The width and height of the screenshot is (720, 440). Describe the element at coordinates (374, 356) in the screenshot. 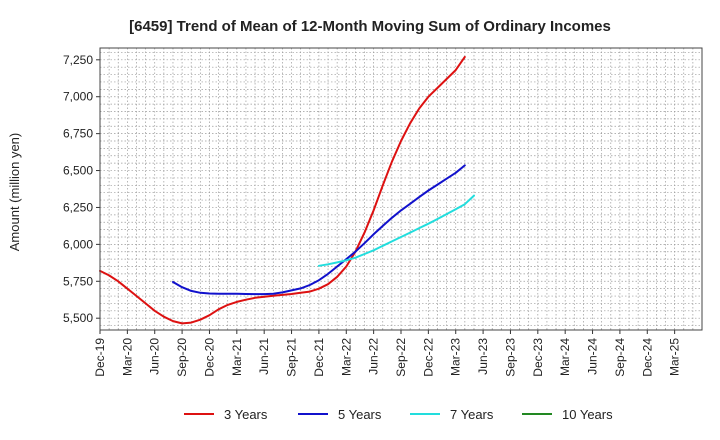

I see `x-tick-label: Jun-22` at that location.